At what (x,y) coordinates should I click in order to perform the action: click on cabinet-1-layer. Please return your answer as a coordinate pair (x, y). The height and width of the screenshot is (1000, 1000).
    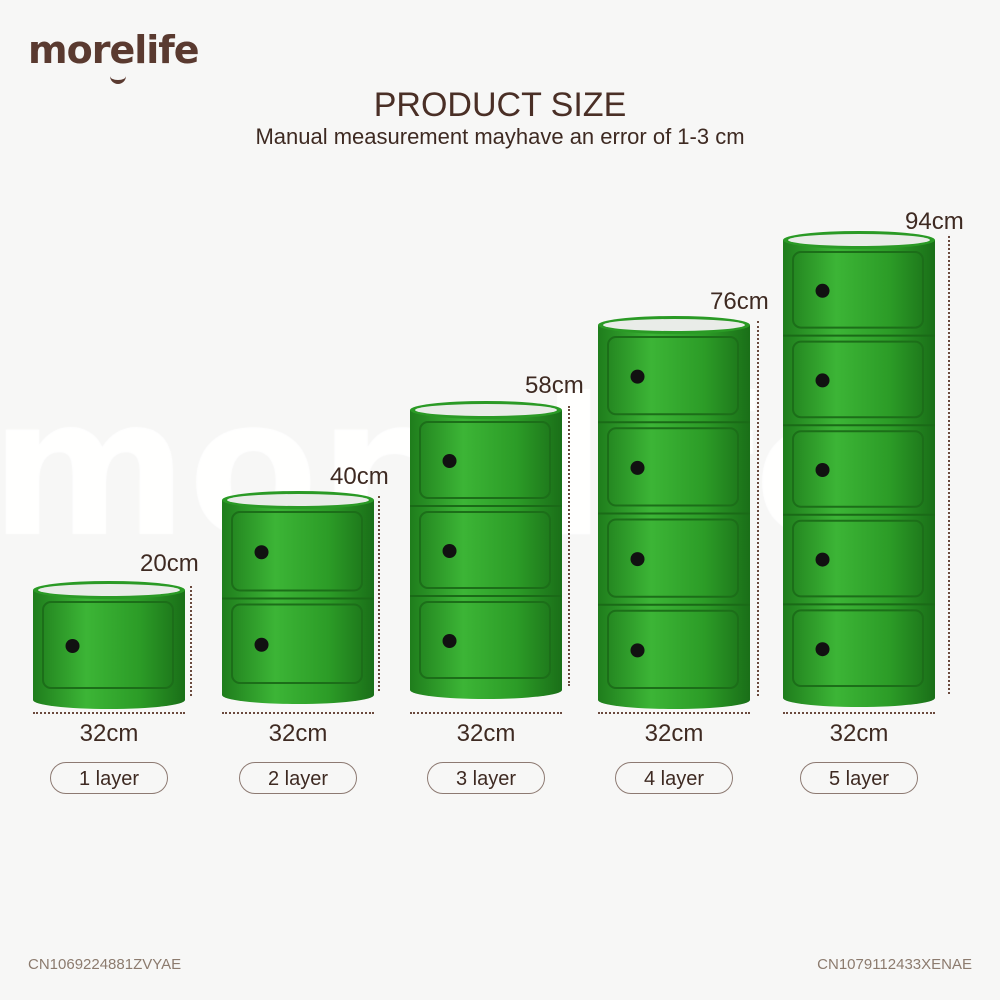
    Looking at the image, I should click on (109, 645).